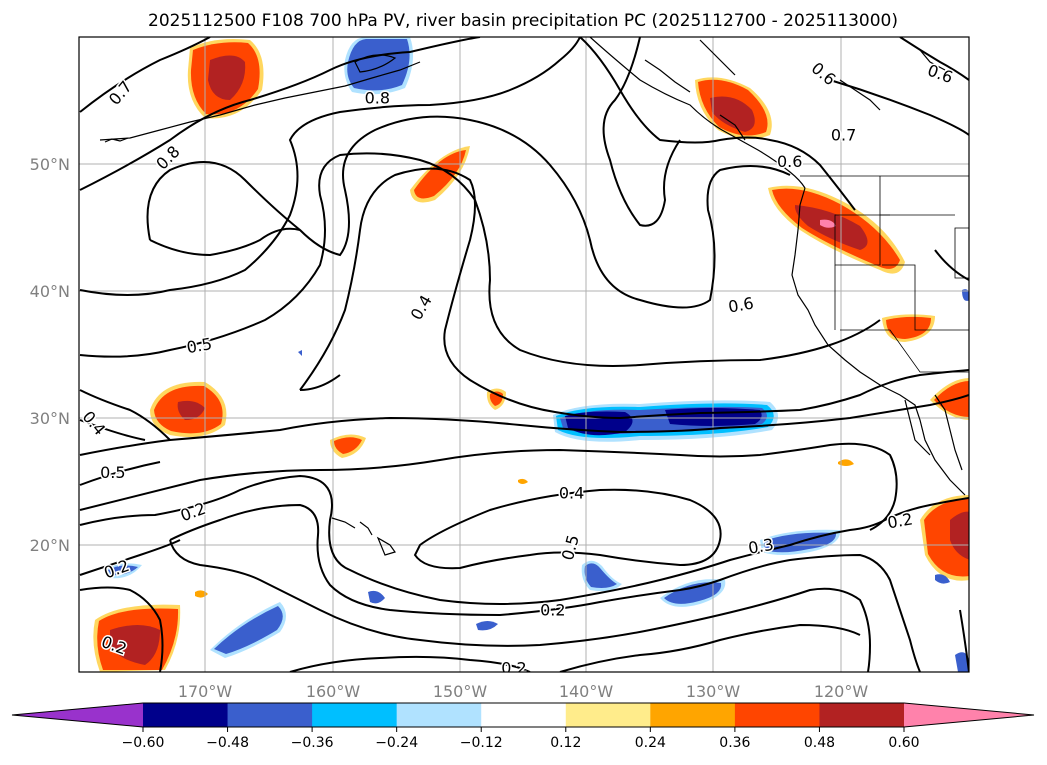 The image size is (1047, 765). I want to click on colorbar-tick-label: 0.48, so click(819, 743).